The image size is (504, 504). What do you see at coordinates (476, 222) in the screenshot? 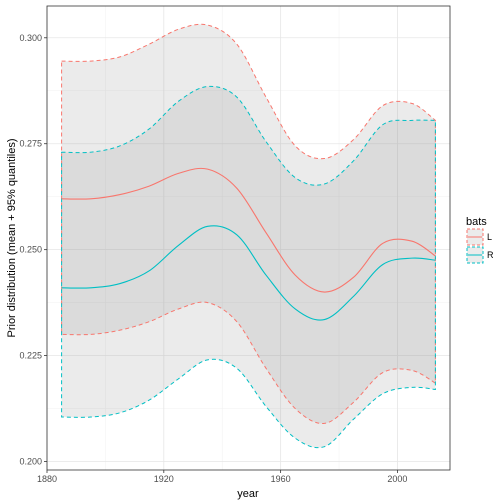
I see `legend-title: bats` at bounding box center [476, 222].